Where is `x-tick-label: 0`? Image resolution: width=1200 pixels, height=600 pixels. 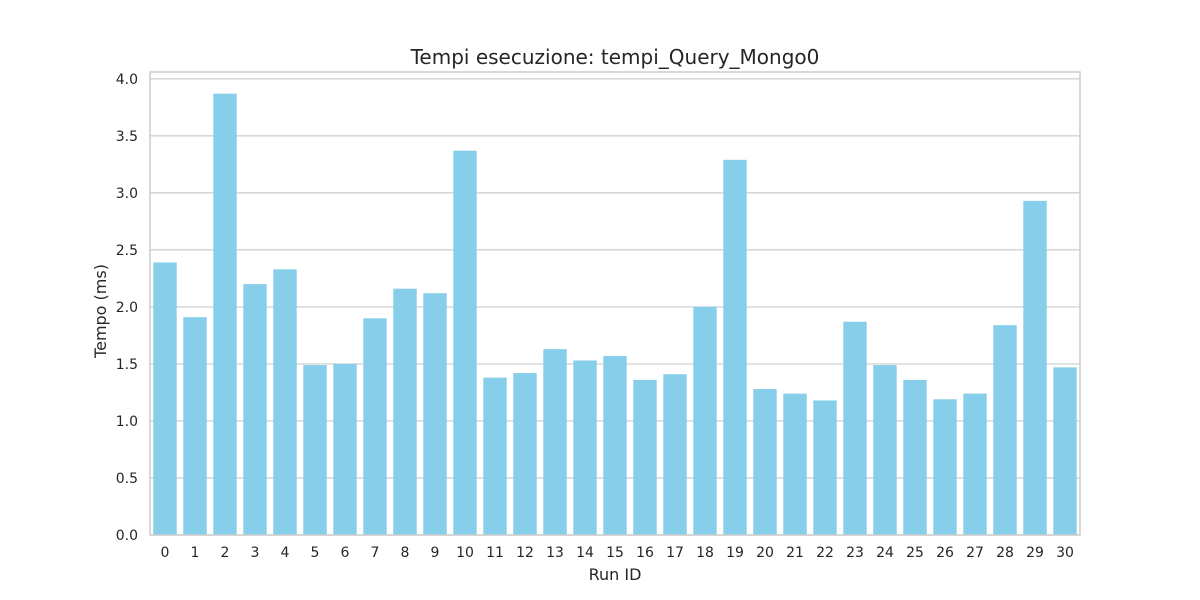
x-tick-label: 0 is located at coordinates (165, 553).